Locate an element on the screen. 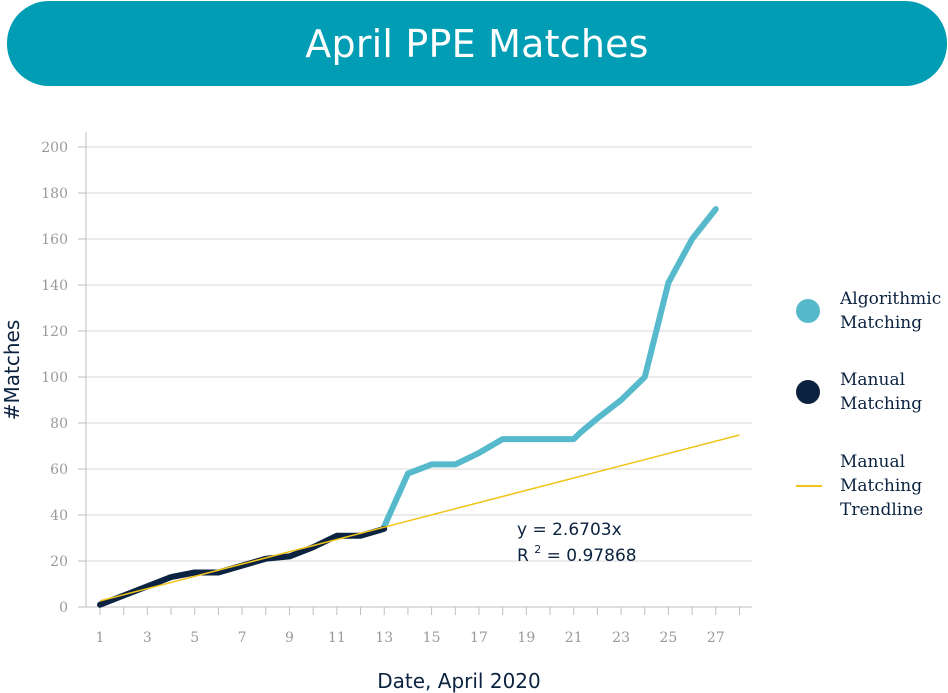 This screenshot has width=948, height=693. x-tick-label-7: 7 is located at coordinates (242, 638).